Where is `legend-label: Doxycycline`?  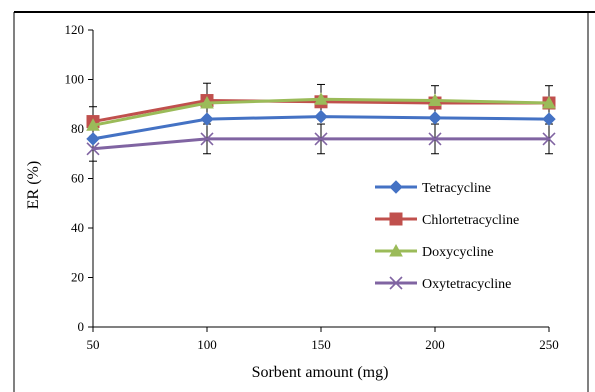 legend-label: Doxycycline is located at coordinates (458, 252).